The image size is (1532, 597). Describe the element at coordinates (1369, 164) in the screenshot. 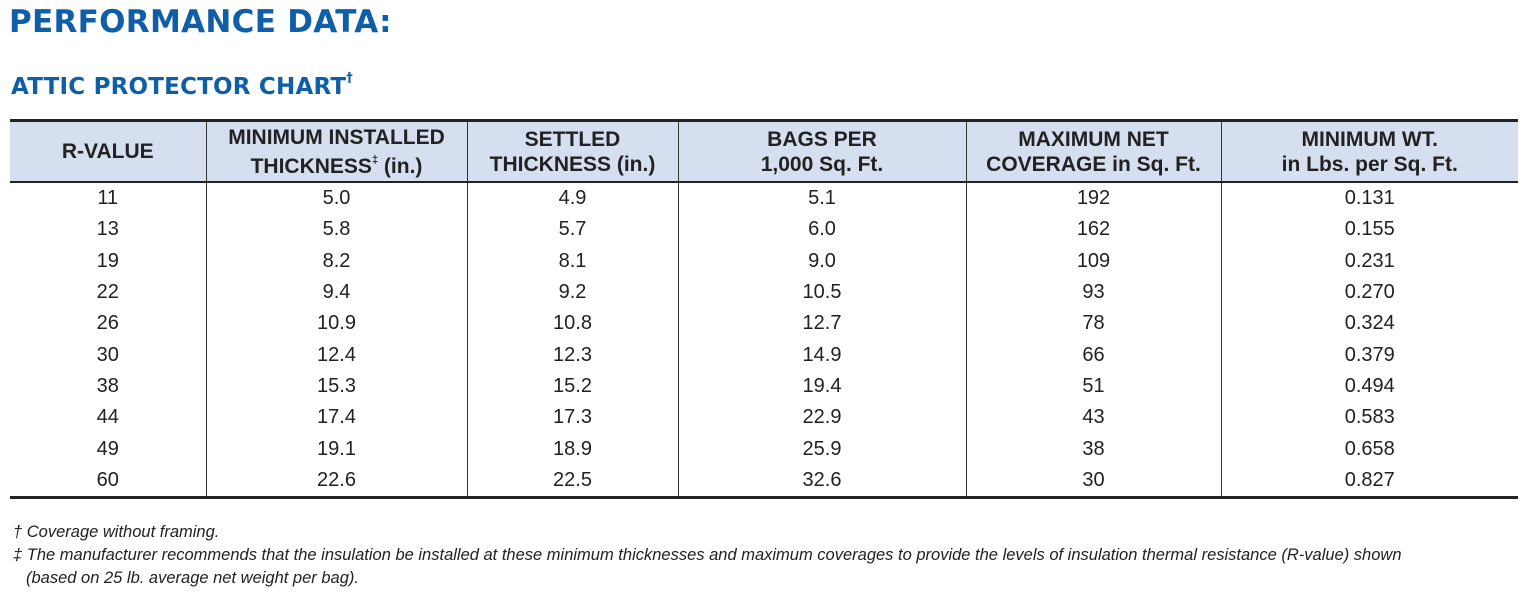

I see `header-line2: in Lbs. per Sq. Ft.` at that location.